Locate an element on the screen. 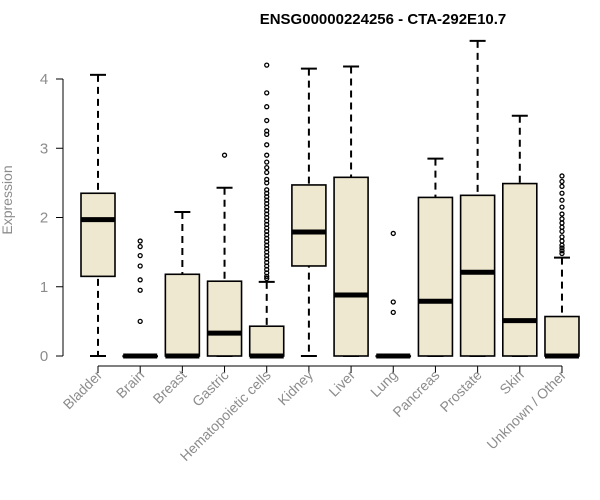  x-tick-label: Breast is located at coordinates (170, 387).